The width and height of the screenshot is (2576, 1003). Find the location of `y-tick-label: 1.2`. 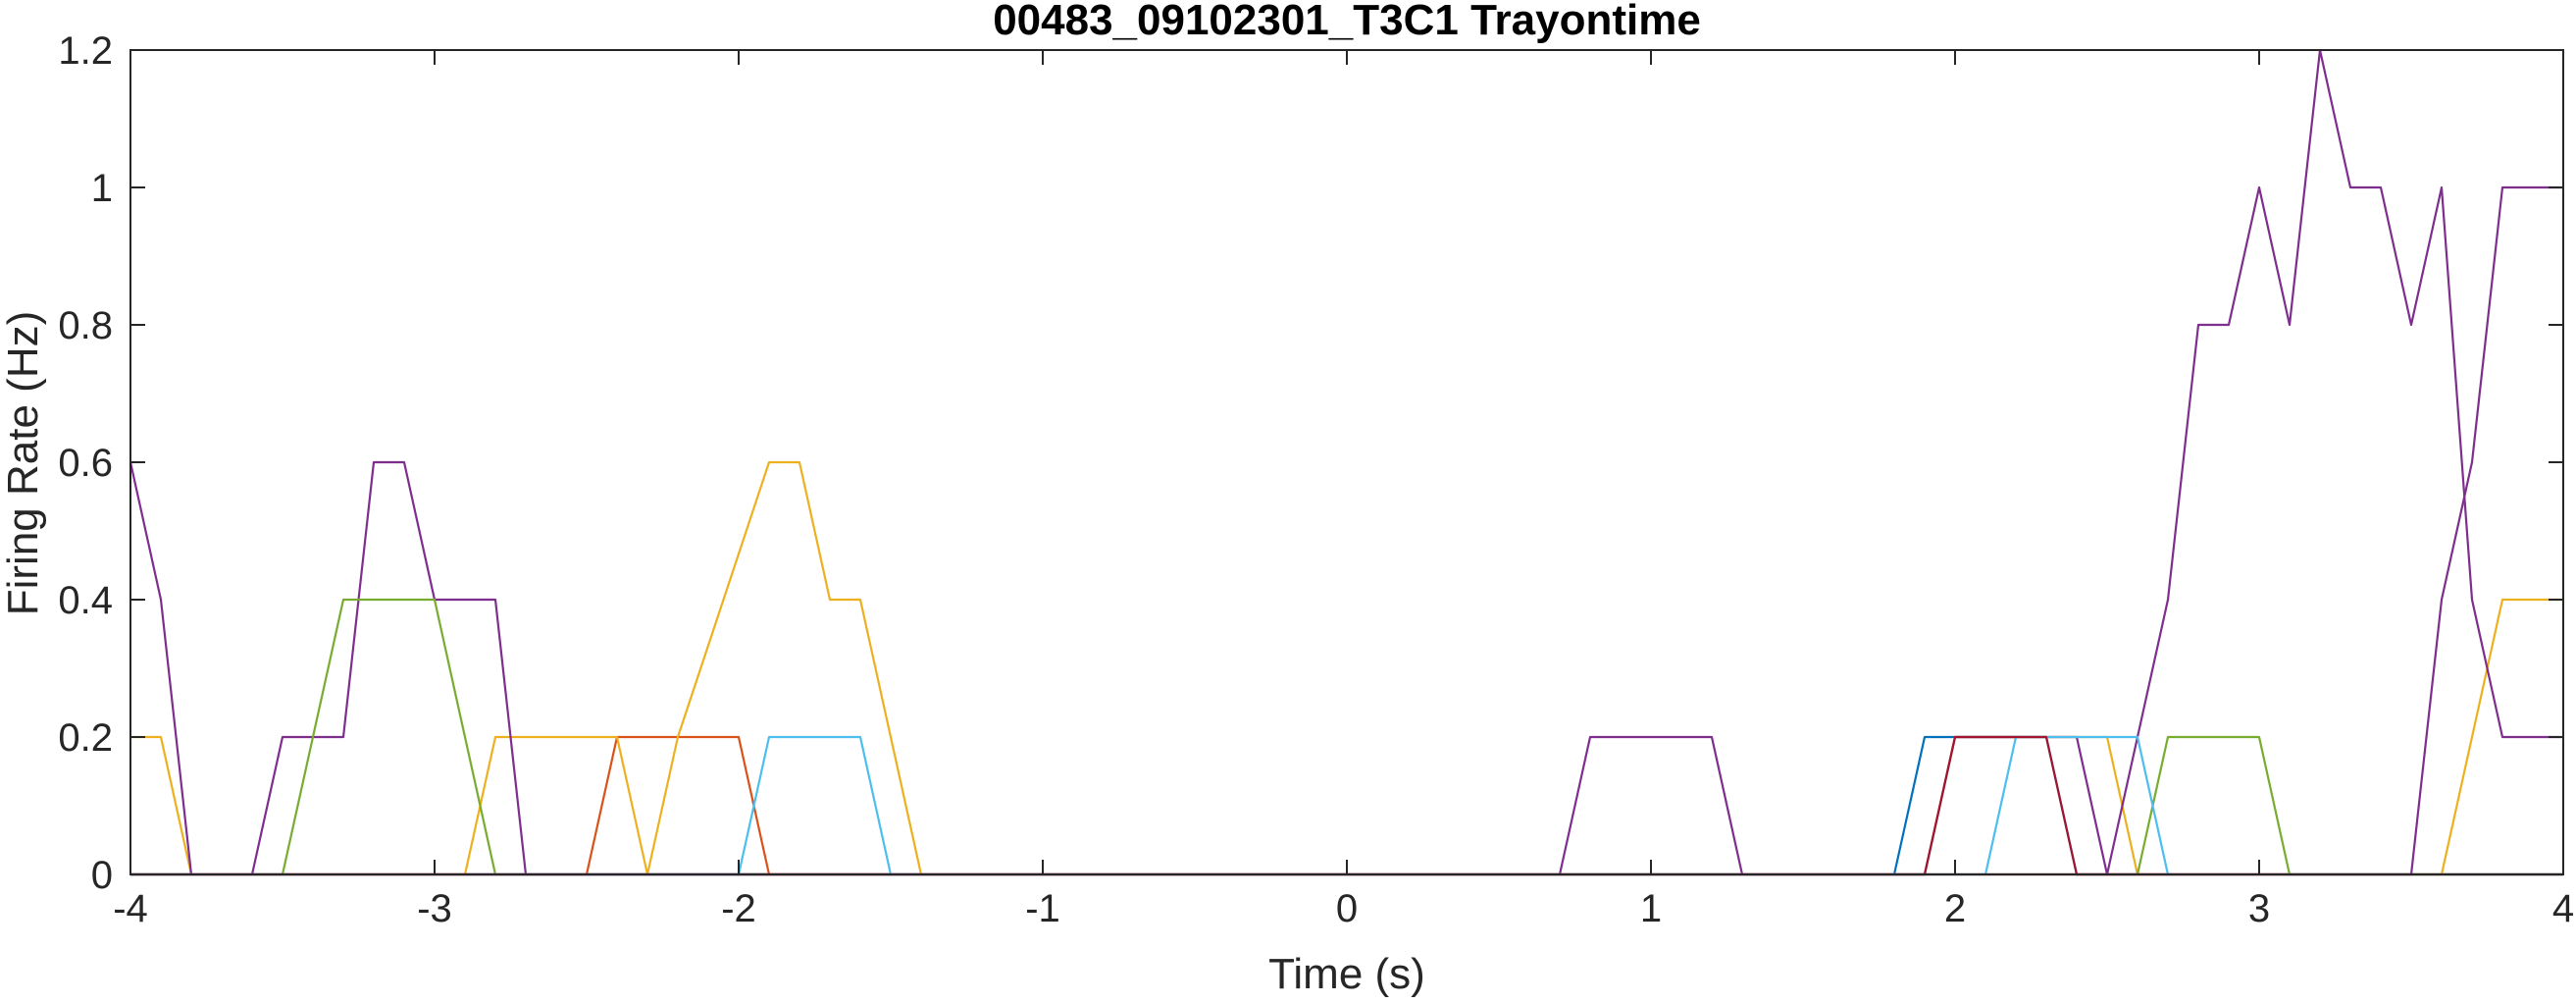

y-tick-label: 1.2 is located at coordinates (85, 51).